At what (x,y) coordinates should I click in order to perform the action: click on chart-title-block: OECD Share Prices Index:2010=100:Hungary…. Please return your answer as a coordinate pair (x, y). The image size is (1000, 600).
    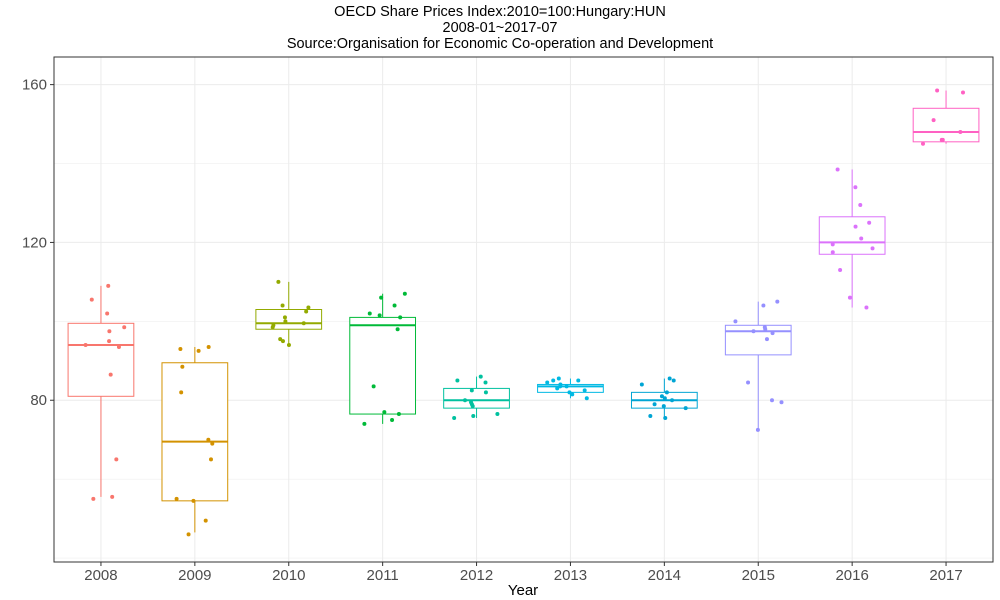
    Looking at the image, I should click on (500, 28).